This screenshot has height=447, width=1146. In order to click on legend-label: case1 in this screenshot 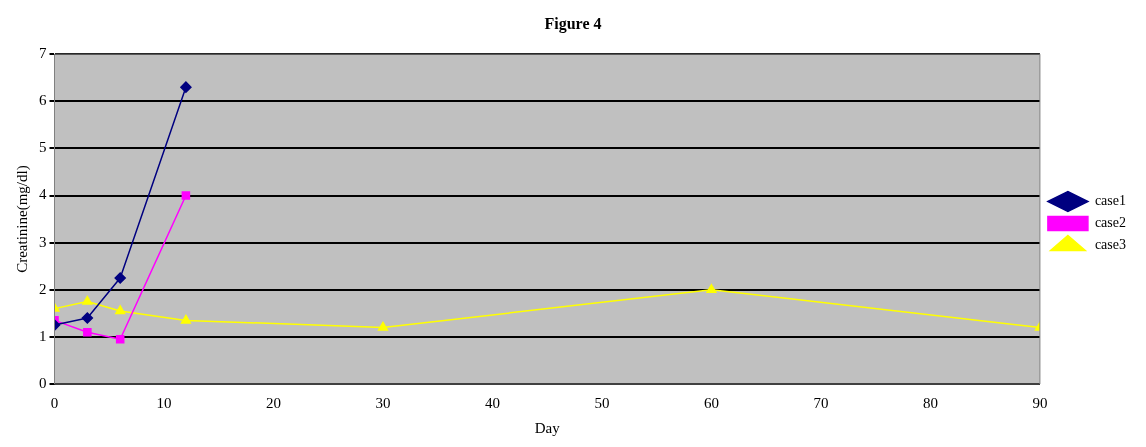, I will do `click(1110, 201)`.